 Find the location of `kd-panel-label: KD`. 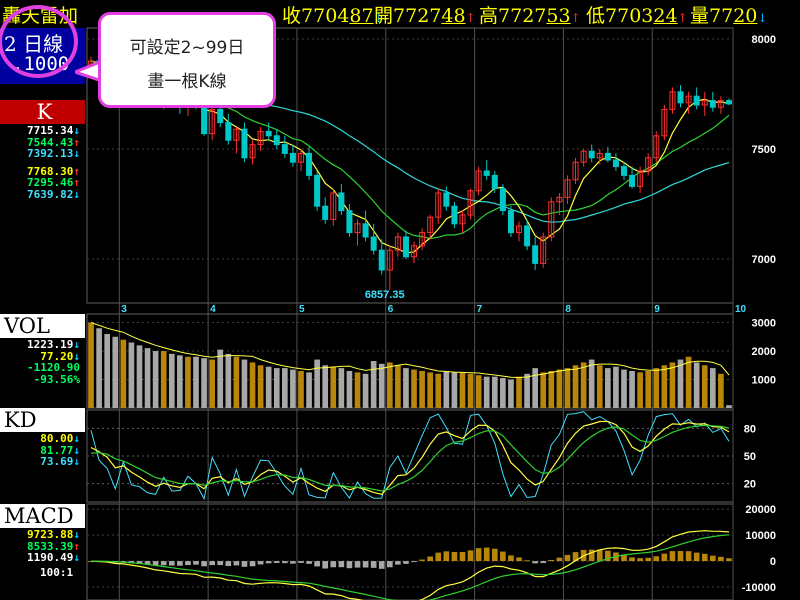

kd-panel-label: KD is located at coordinates (42, 420).